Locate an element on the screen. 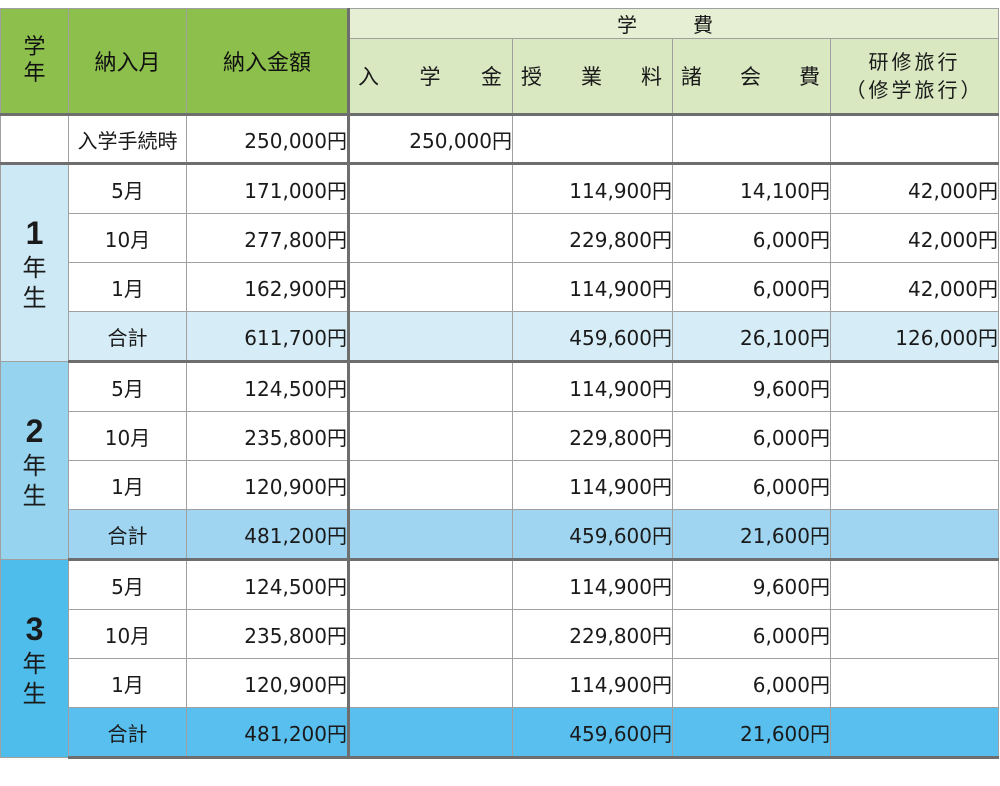 Image resolution: width=1000 pixels, height=786 pixels. entry-trip is located at coordinates (914, 139).